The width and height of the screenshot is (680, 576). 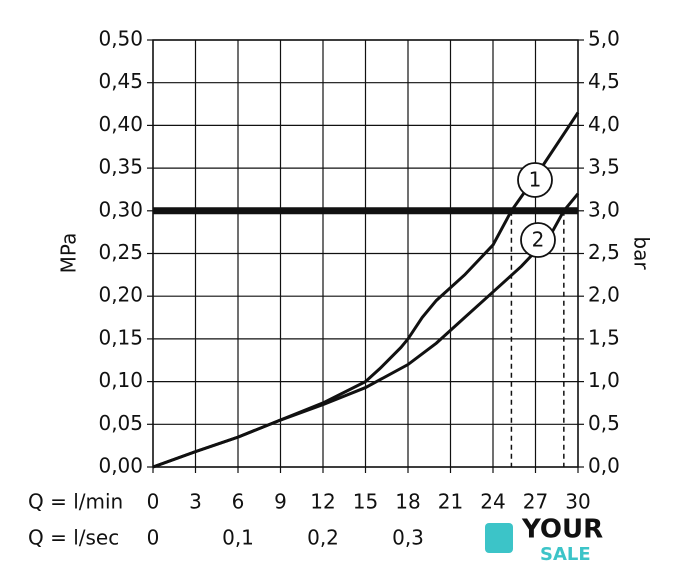 What do you see at coordinates (280, 502) in the screenshot?
I see `x-tick-label: 9` at bounding box center [280, 502].